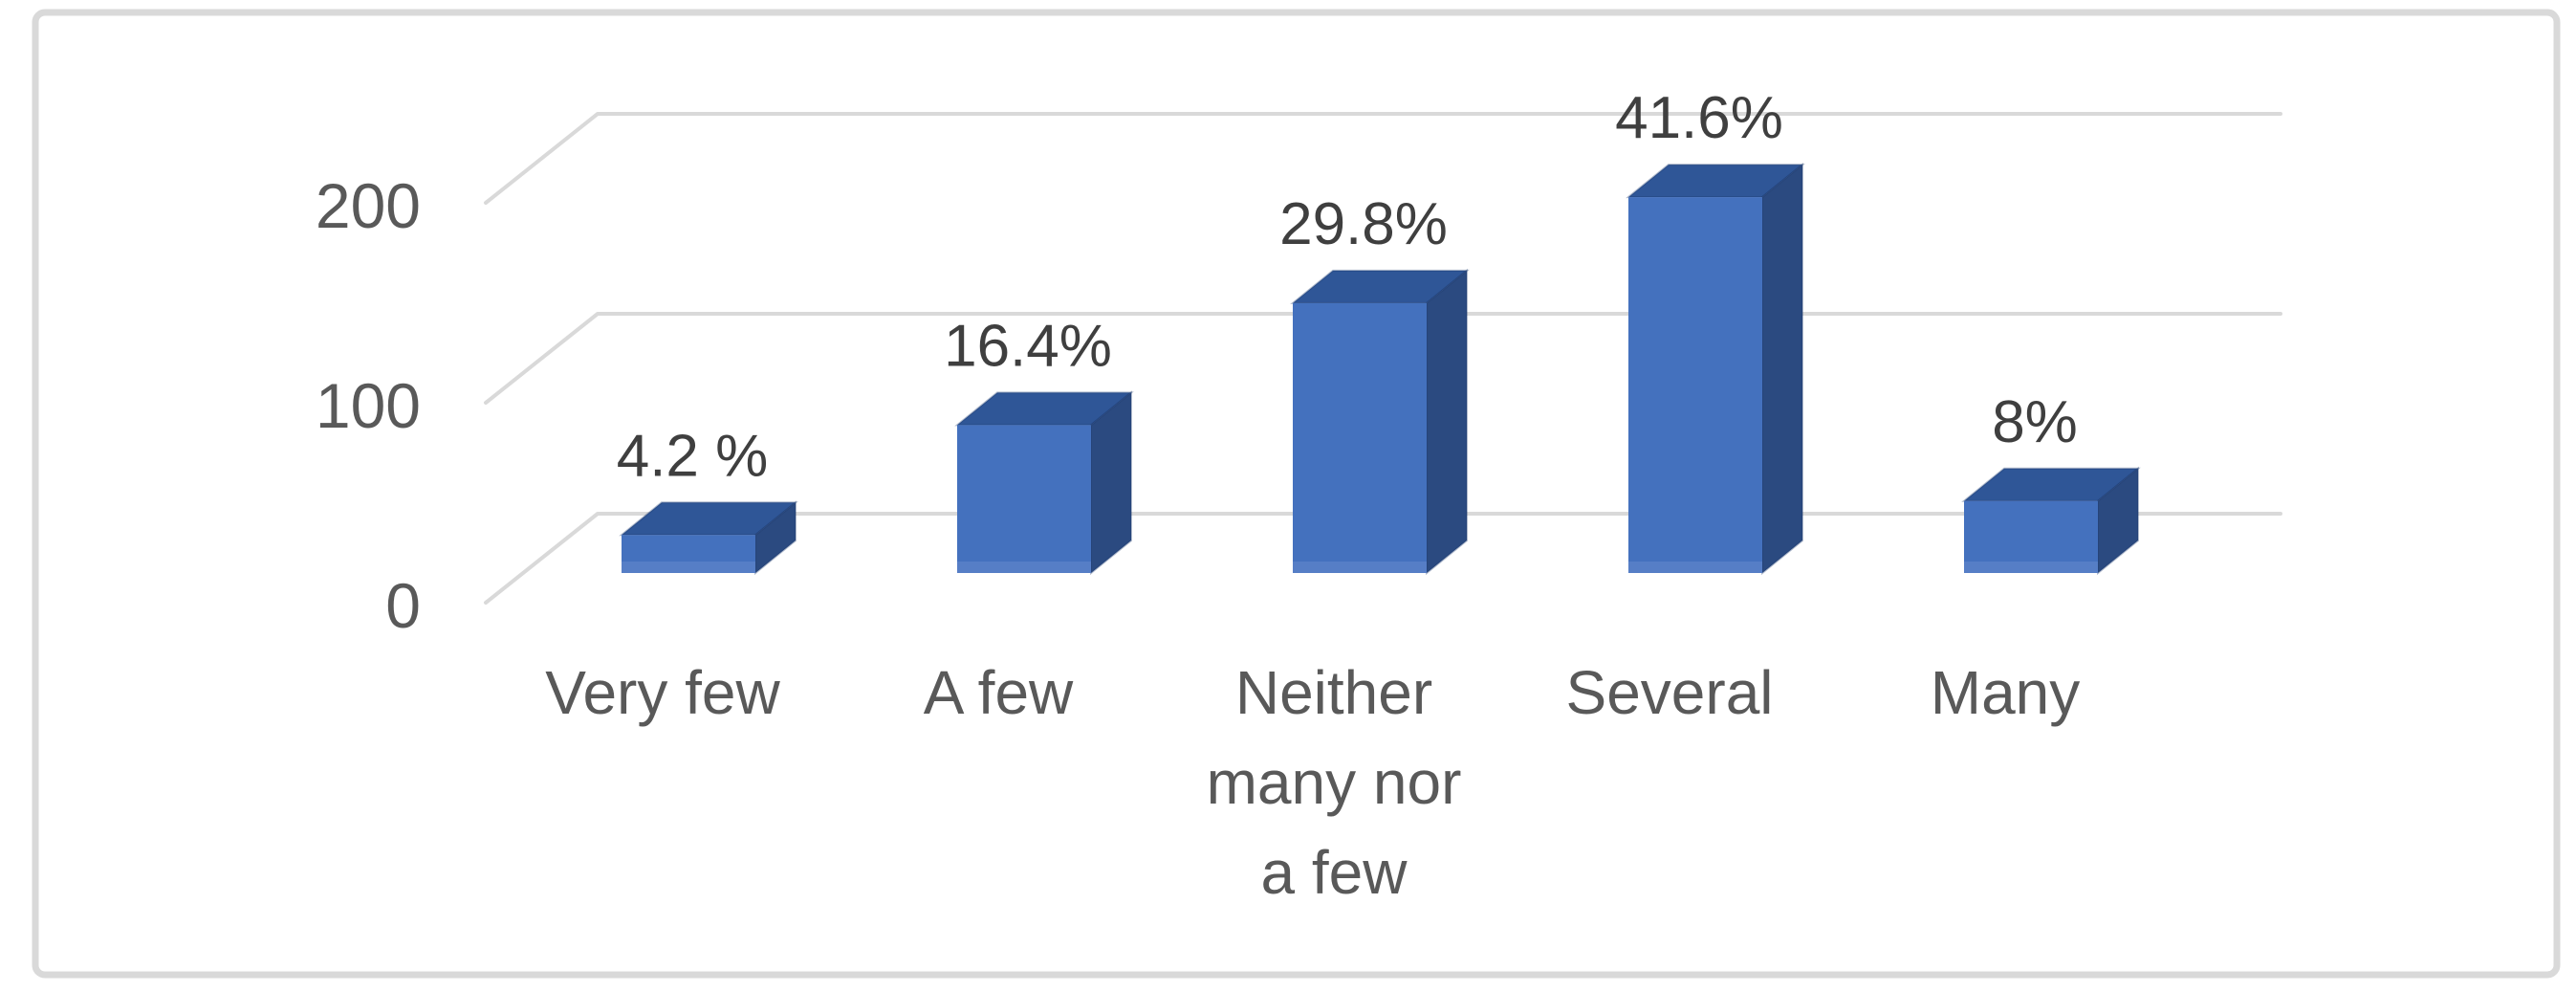 This screenshot has height=992, width=2576. Describe the element at coordinates (693, 456) in the screenshot. I see `data-label: 4.2 %` at that location.